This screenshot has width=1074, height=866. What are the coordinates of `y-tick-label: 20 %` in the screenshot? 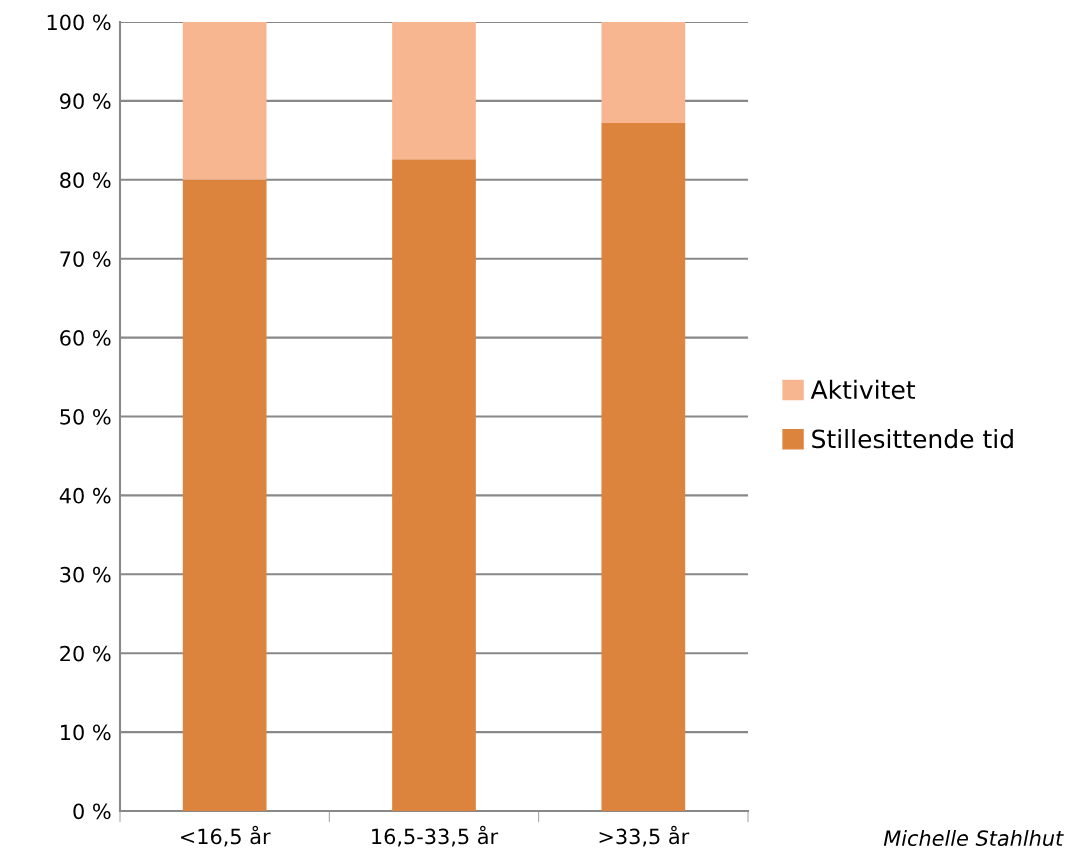 It's located at (85, 653).